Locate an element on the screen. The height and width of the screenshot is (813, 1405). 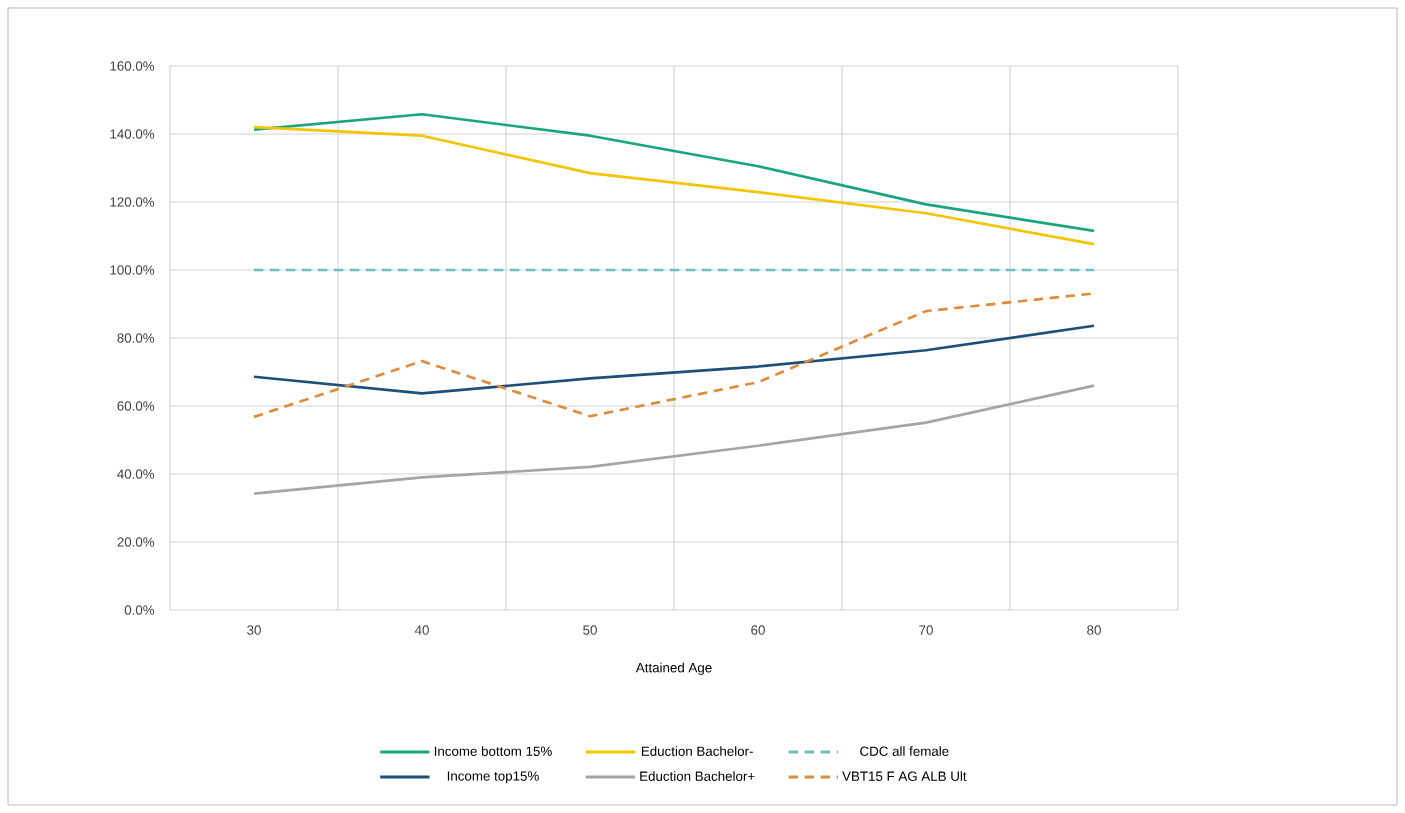
x-tick-label: 30 is located at coordinates (254, 630).